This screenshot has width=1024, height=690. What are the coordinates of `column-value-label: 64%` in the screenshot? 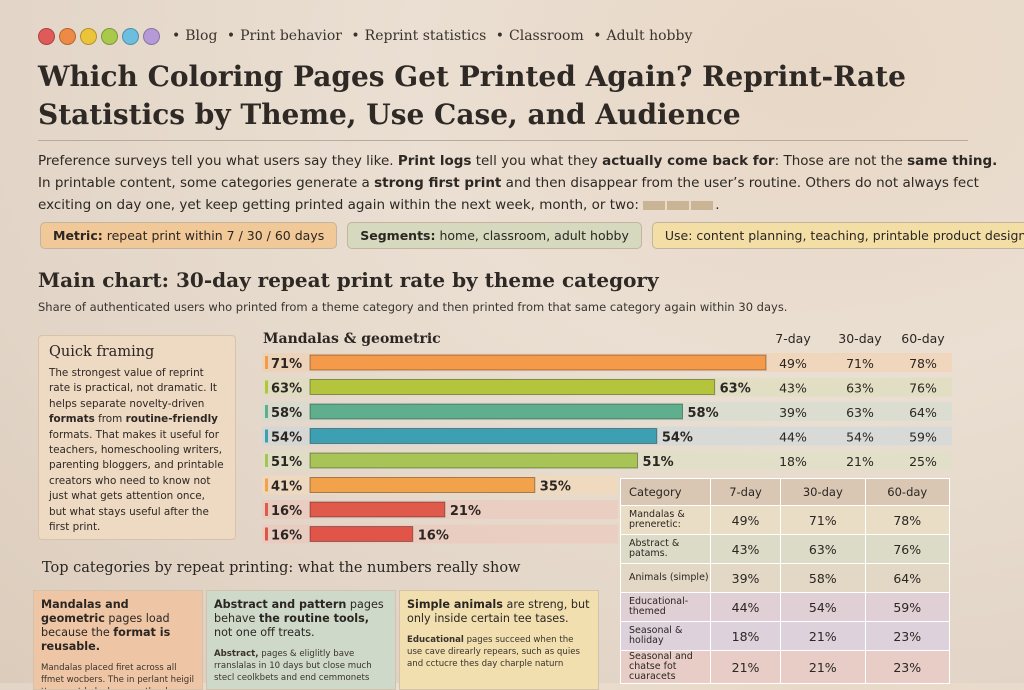 It's located at (923, 412).